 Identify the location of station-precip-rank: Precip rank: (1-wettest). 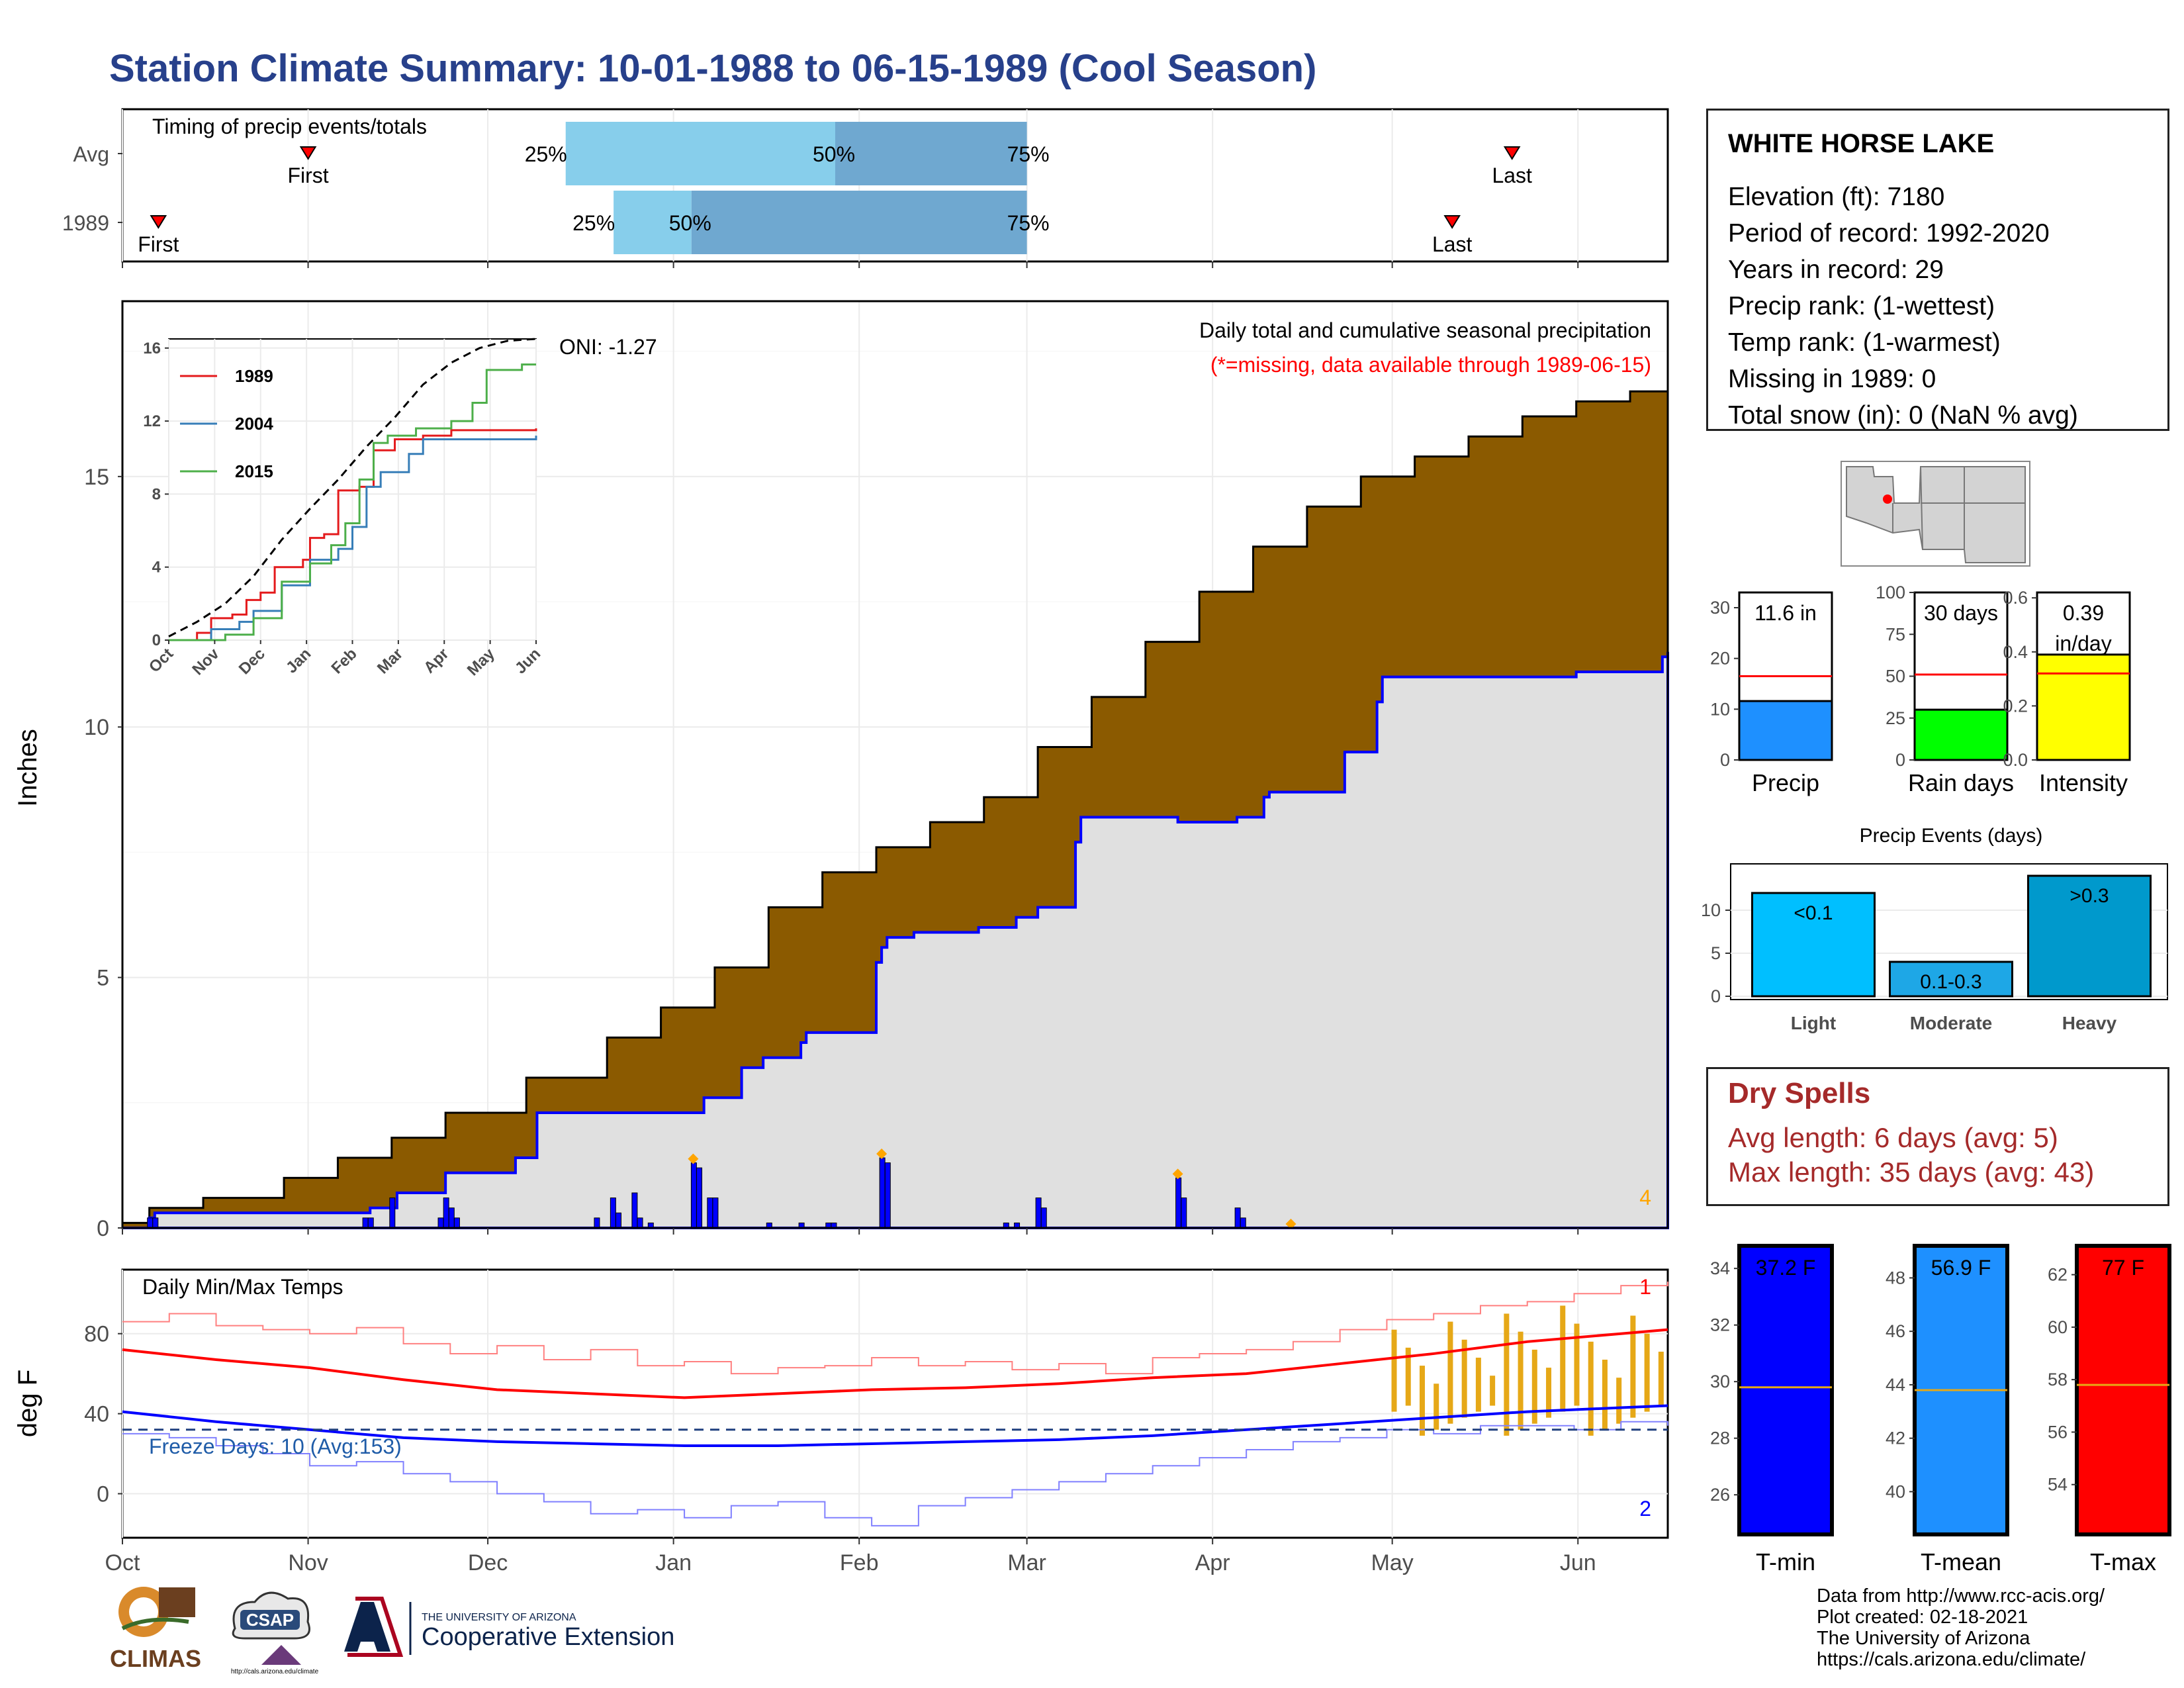
(1861, 306).